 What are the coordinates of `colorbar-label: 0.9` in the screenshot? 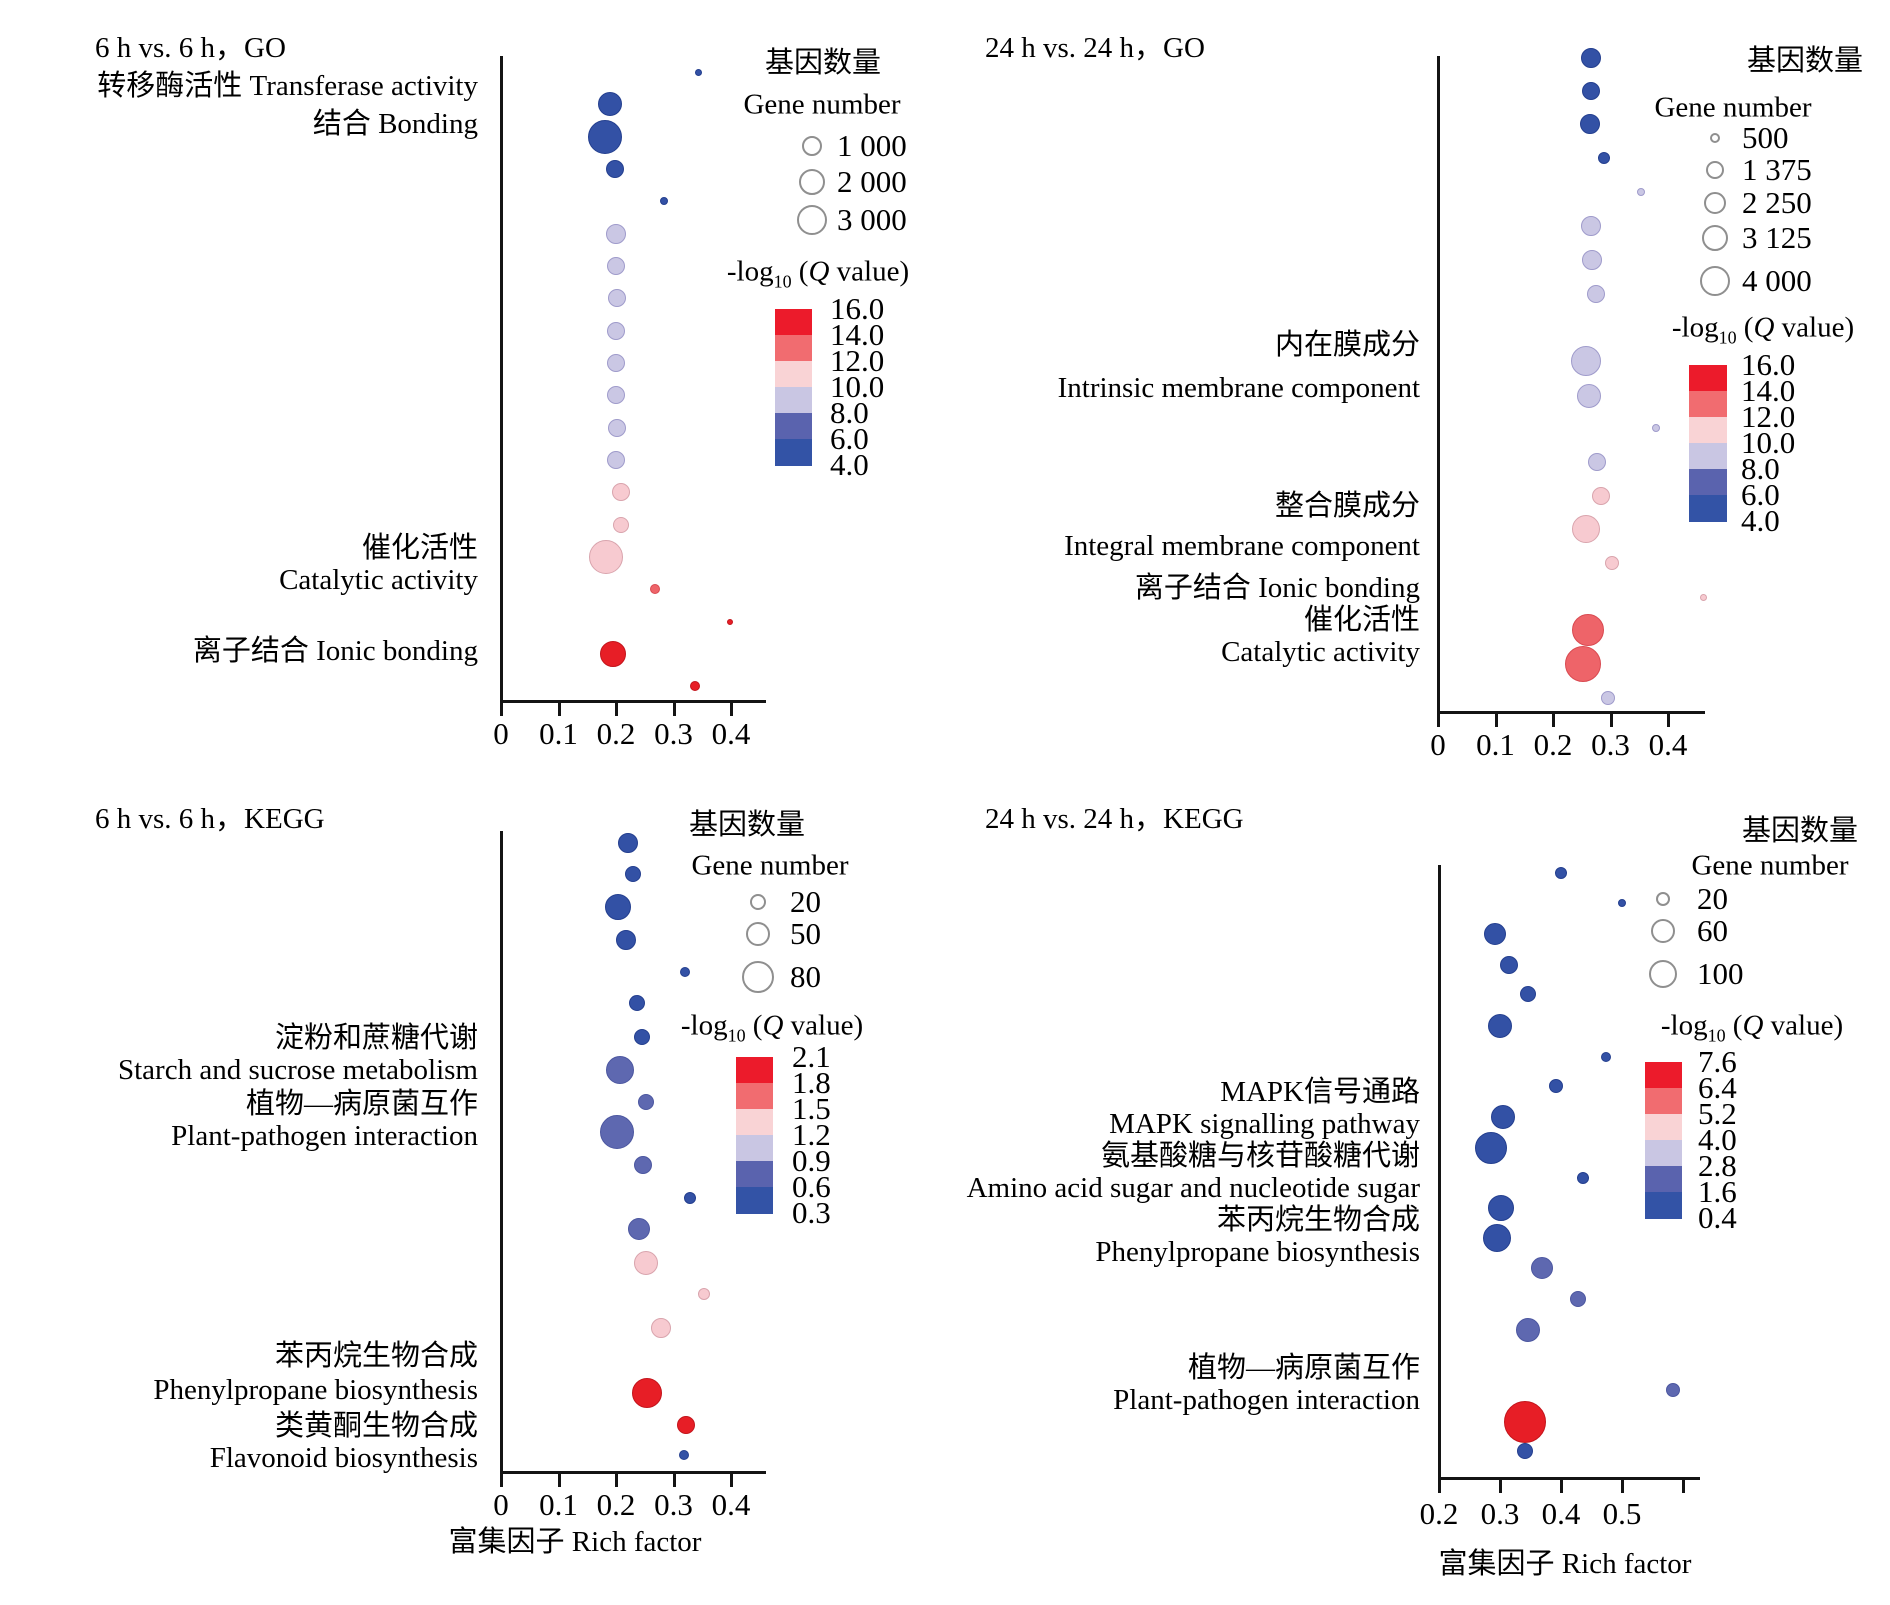 It's located at (811, 1160).